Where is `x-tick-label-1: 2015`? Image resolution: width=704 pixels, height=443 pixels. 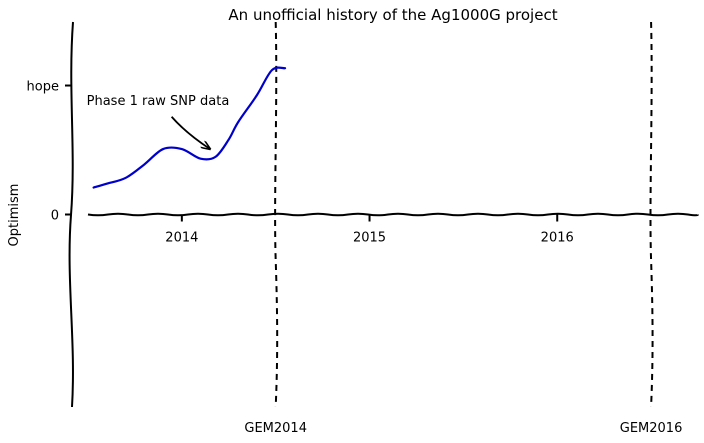 x-tick-label-1: 2015 is located at coordinates (369, 238).